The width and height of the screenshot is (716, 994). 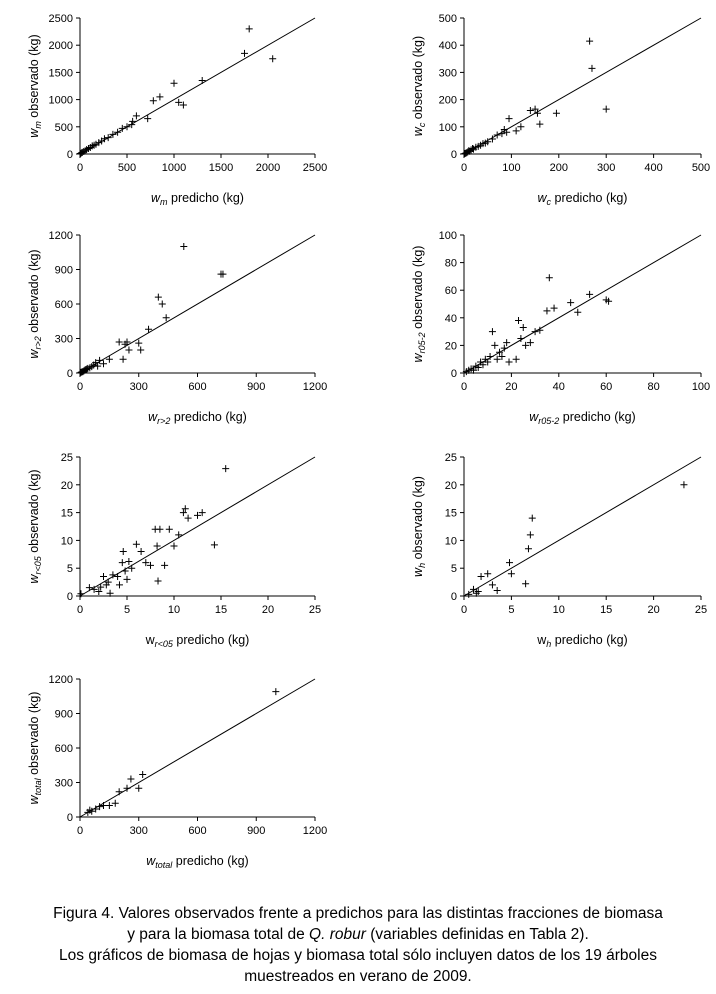 I want to click on y-axis-label: wc observado (kg), so click(x=419, y=86).